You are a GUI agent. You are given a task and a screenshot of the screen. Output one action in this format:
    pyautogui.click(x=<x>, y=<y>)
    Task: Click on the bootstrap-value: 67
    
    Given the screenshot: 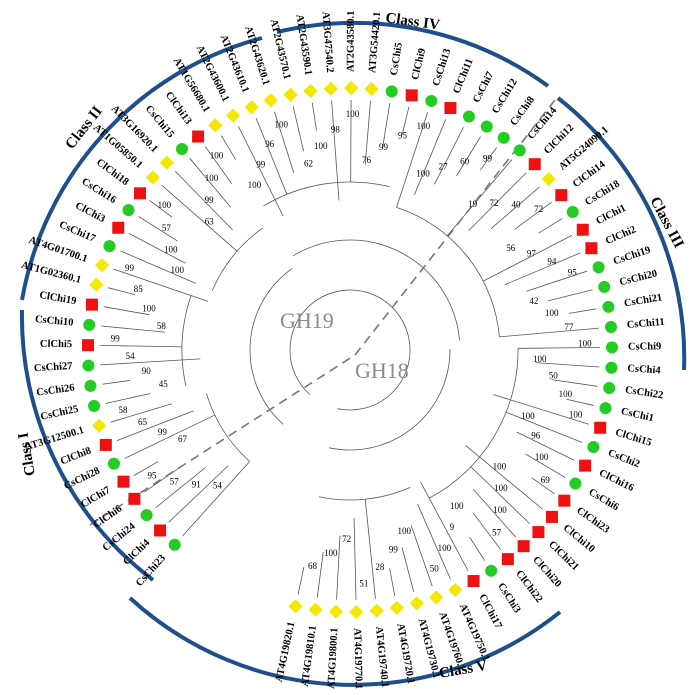 What is the action you would take?
    pyautogui.click(x=183, y=439)
    